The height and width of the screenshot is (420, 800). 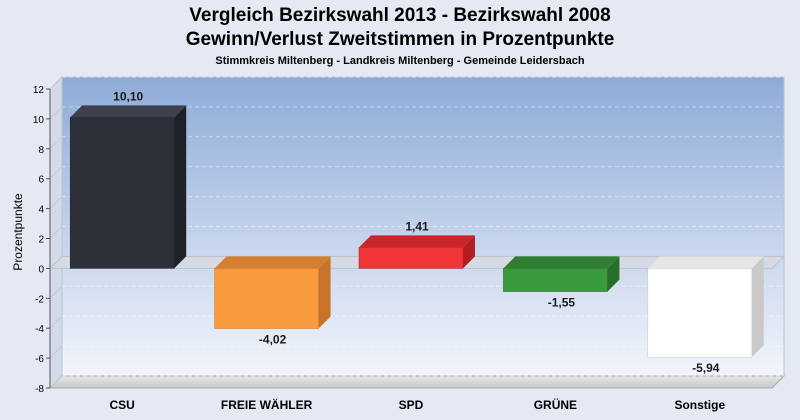 I want to click on bar-grüne: -1,55, so click(x=561, y=283).